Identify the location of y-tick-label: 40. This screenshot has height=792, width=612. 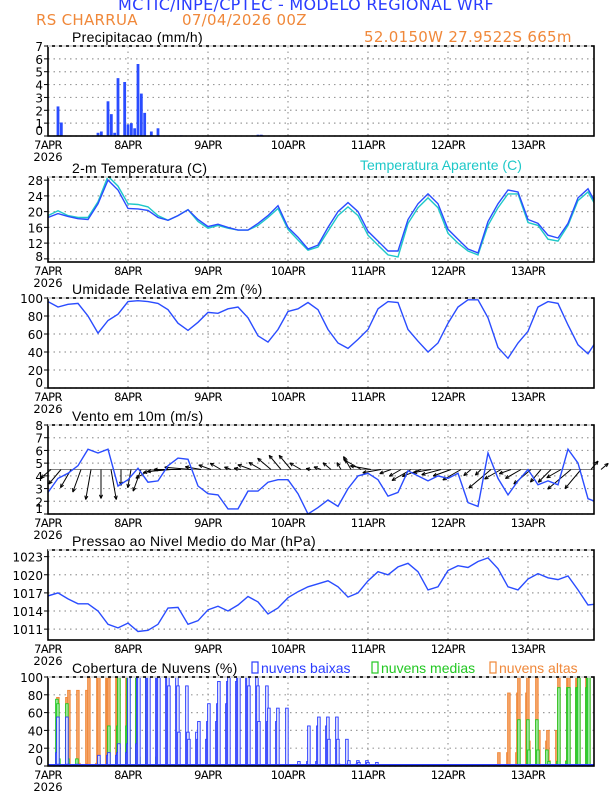
(35, 353).